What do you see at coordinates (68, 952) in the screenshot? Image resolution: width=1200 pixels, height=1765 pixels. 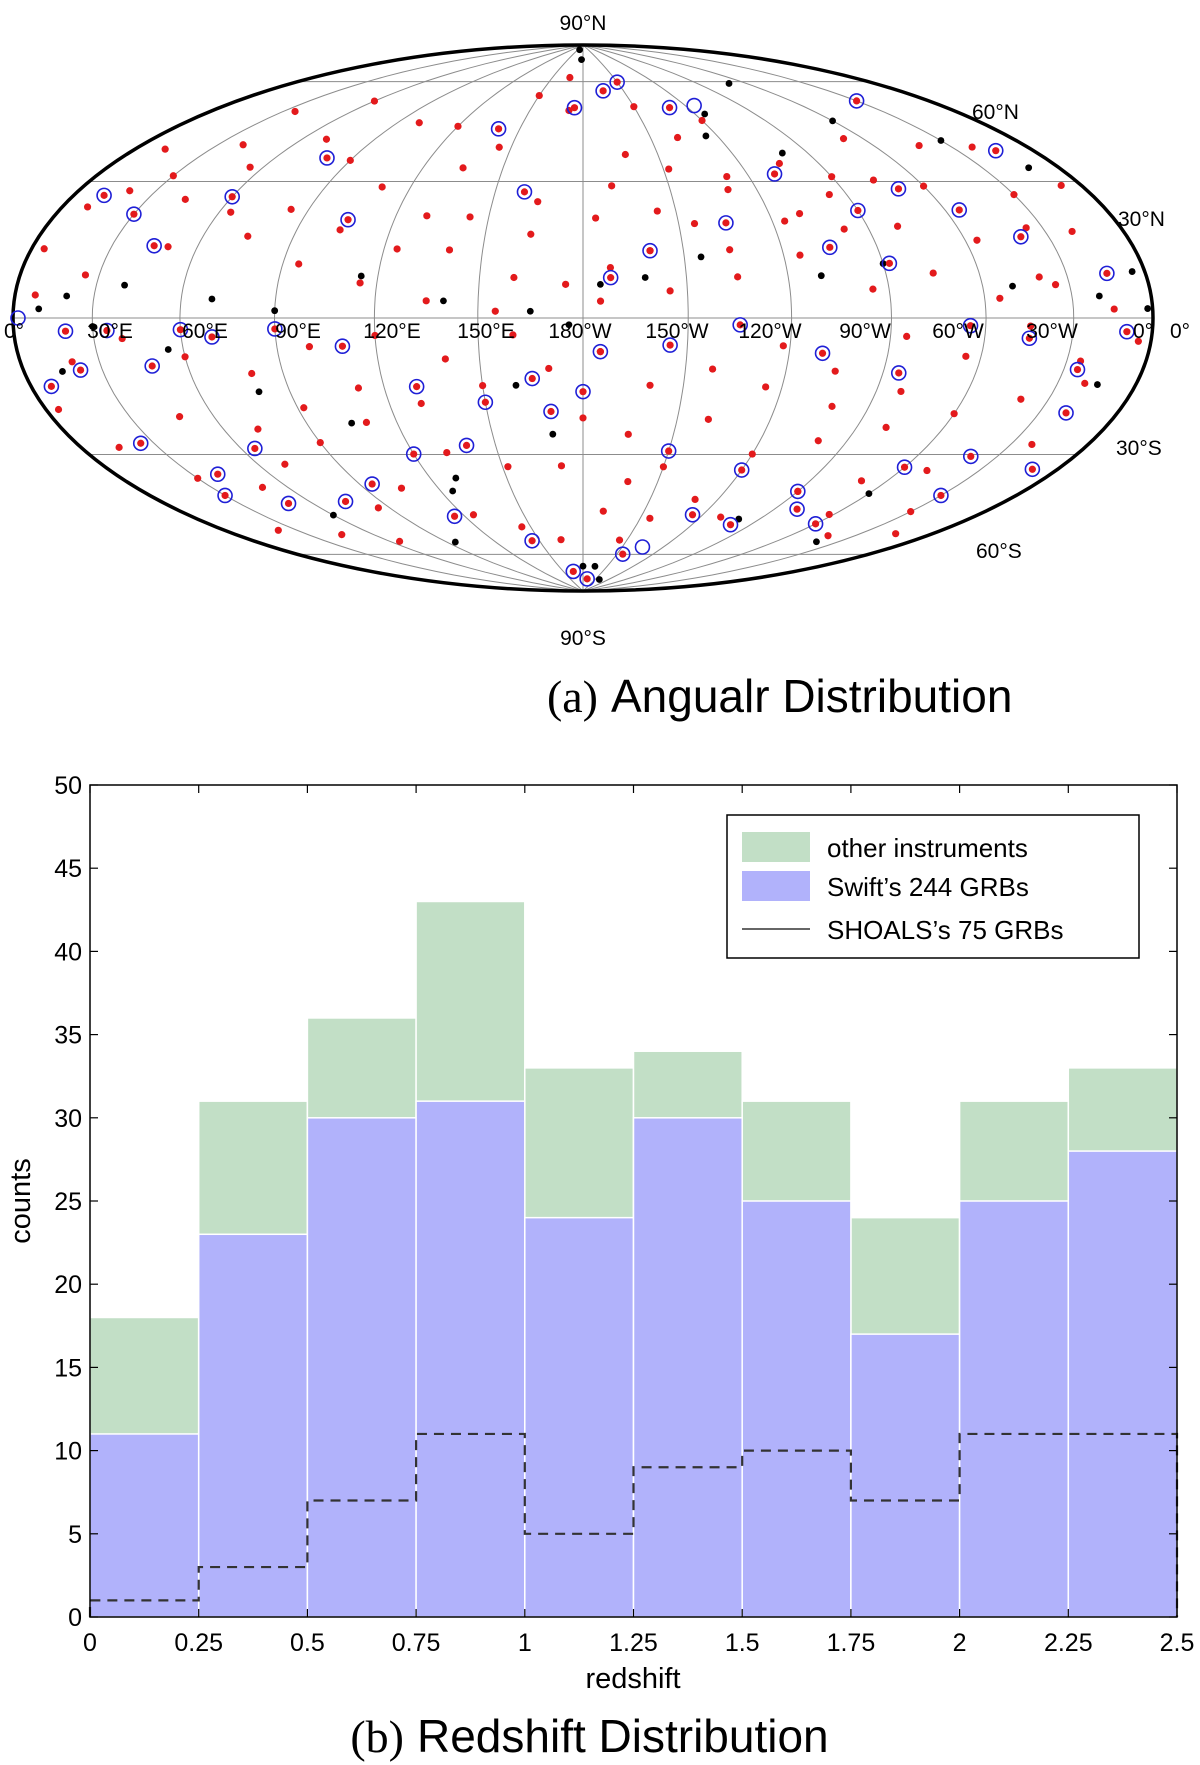 I see `y-tick-label: 40` at bounding box center [68, 952].